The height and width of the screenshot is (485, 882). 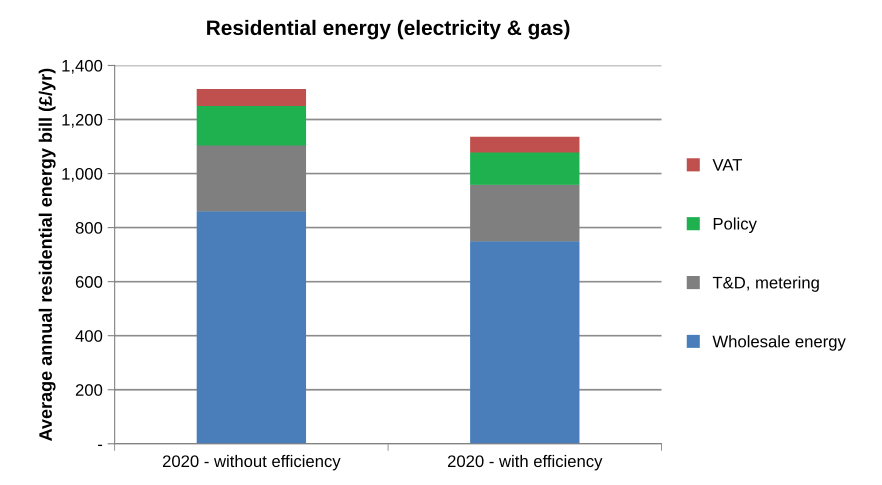 I want to click on y-tick-label: 200, so click(x=89, y=390).